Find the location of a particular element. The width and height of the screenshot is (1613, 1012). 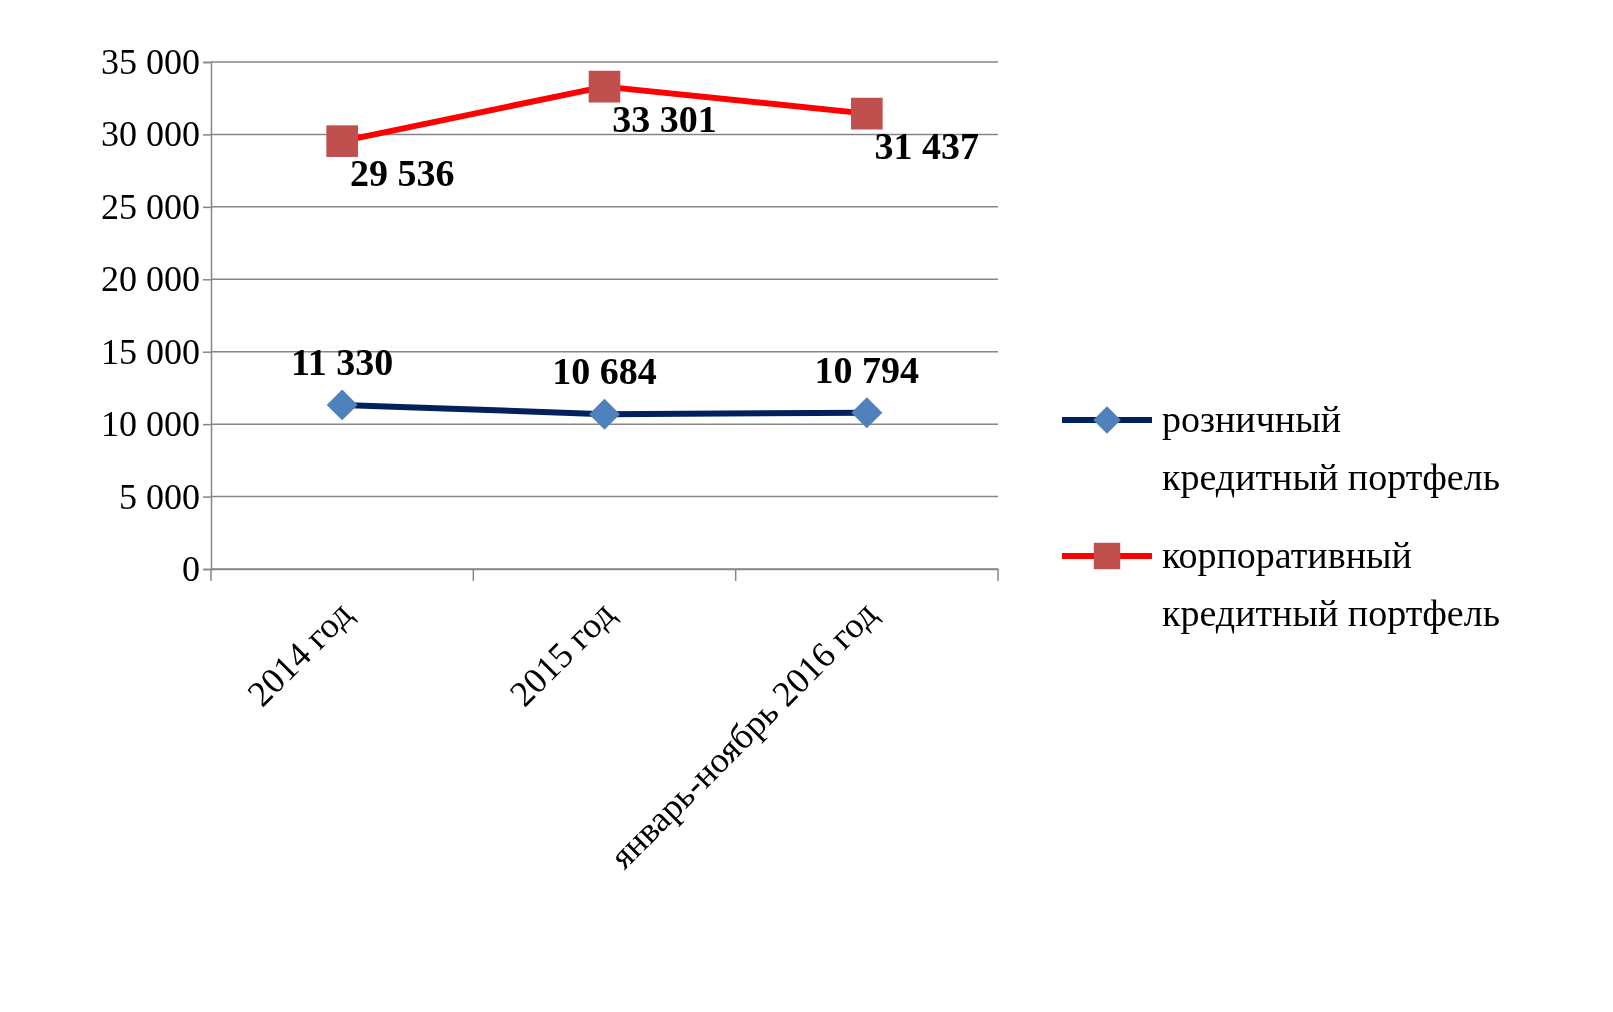

legend-label: розничный кредитный портфель is located at coordinates (1331, 448).